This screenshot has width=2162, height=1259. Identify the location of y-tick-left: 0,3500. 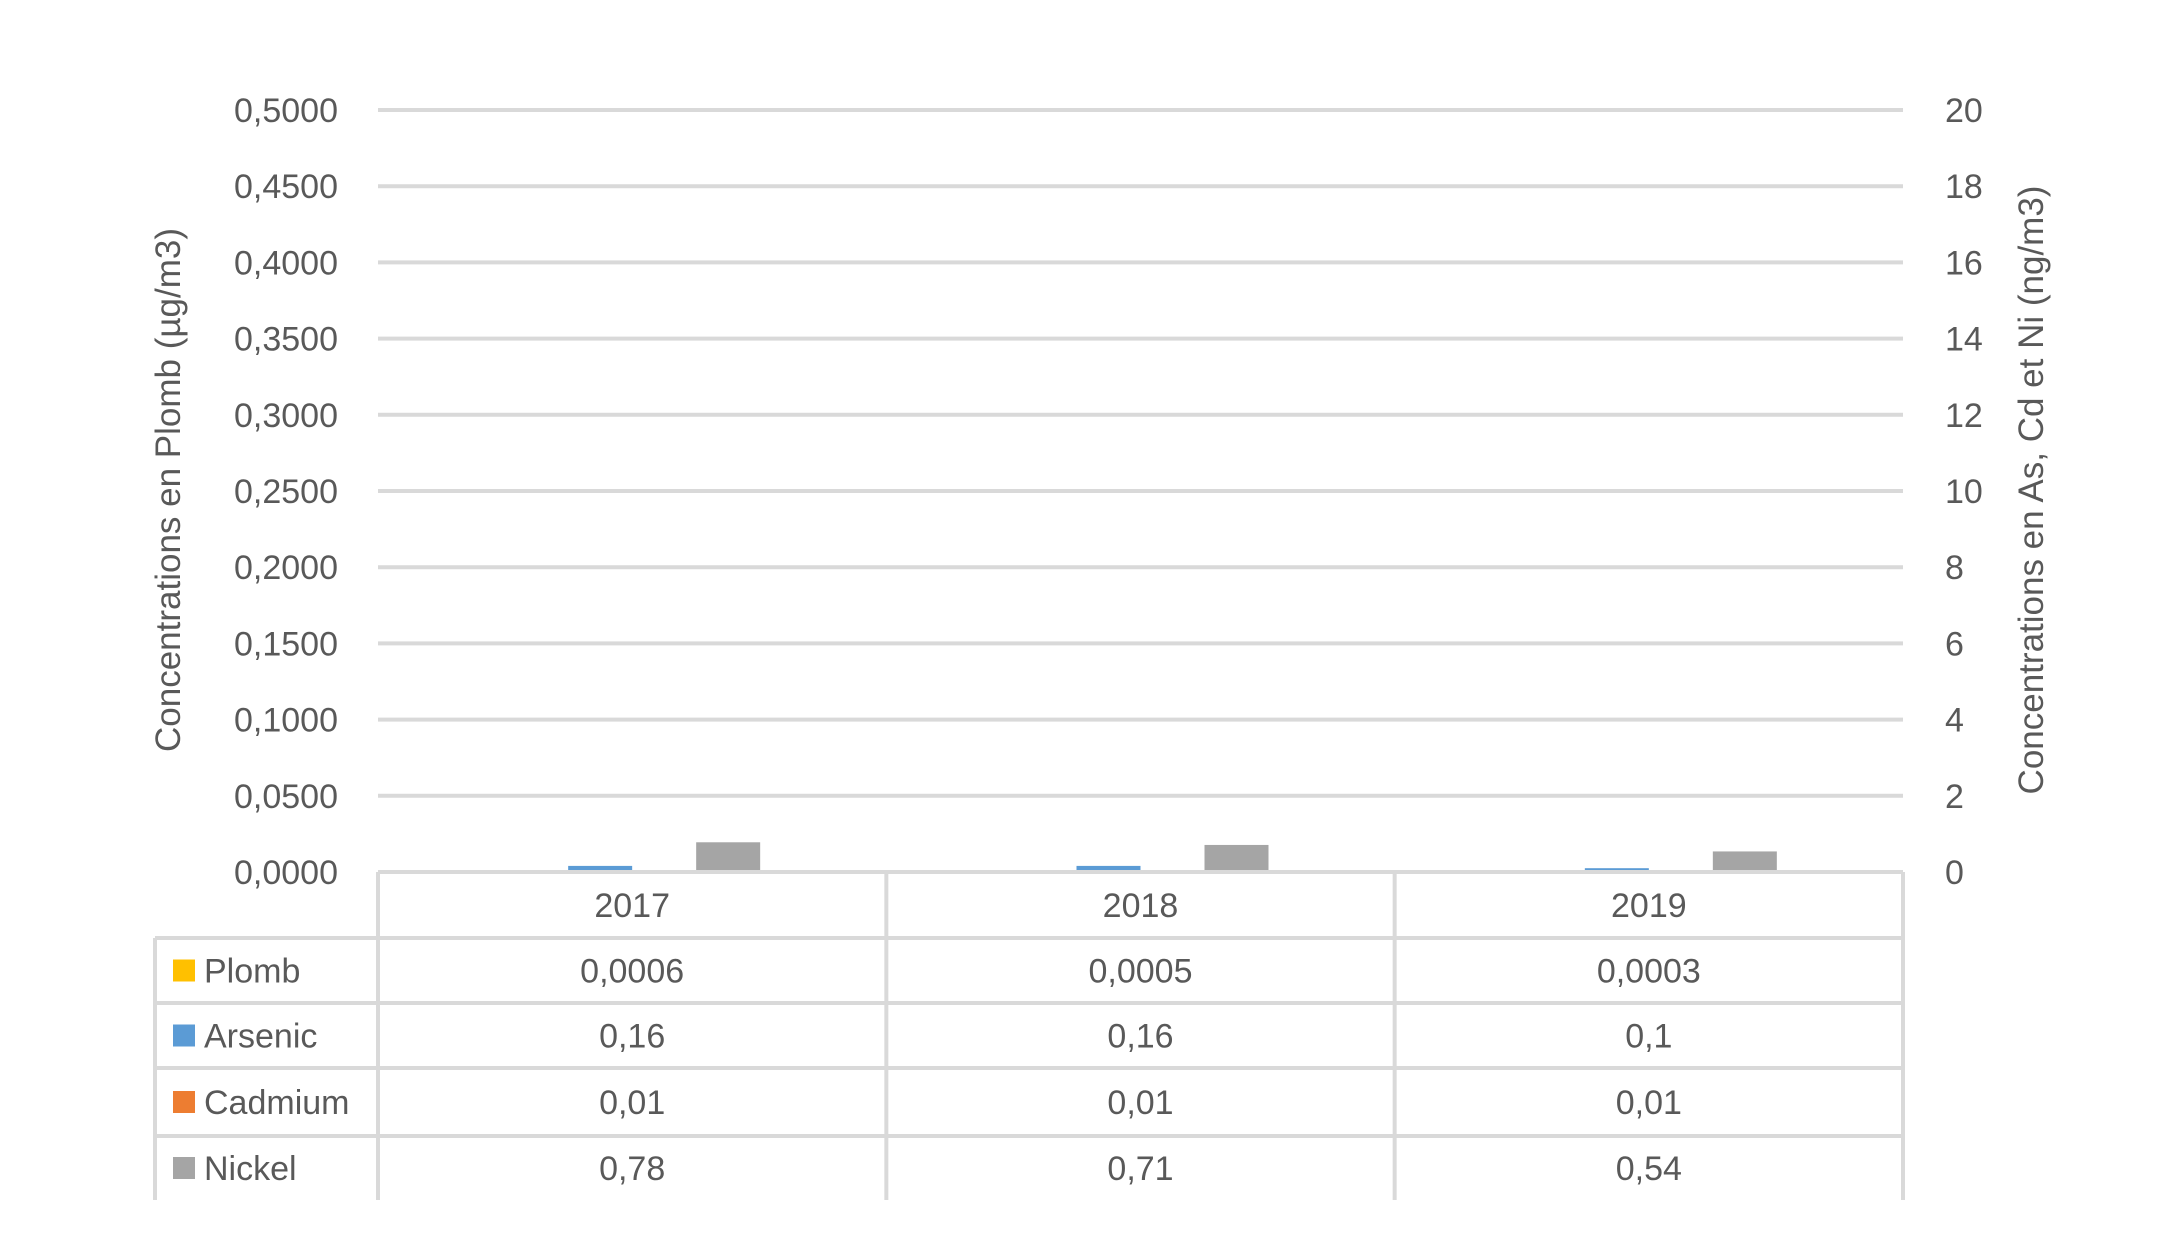
(286, 340).